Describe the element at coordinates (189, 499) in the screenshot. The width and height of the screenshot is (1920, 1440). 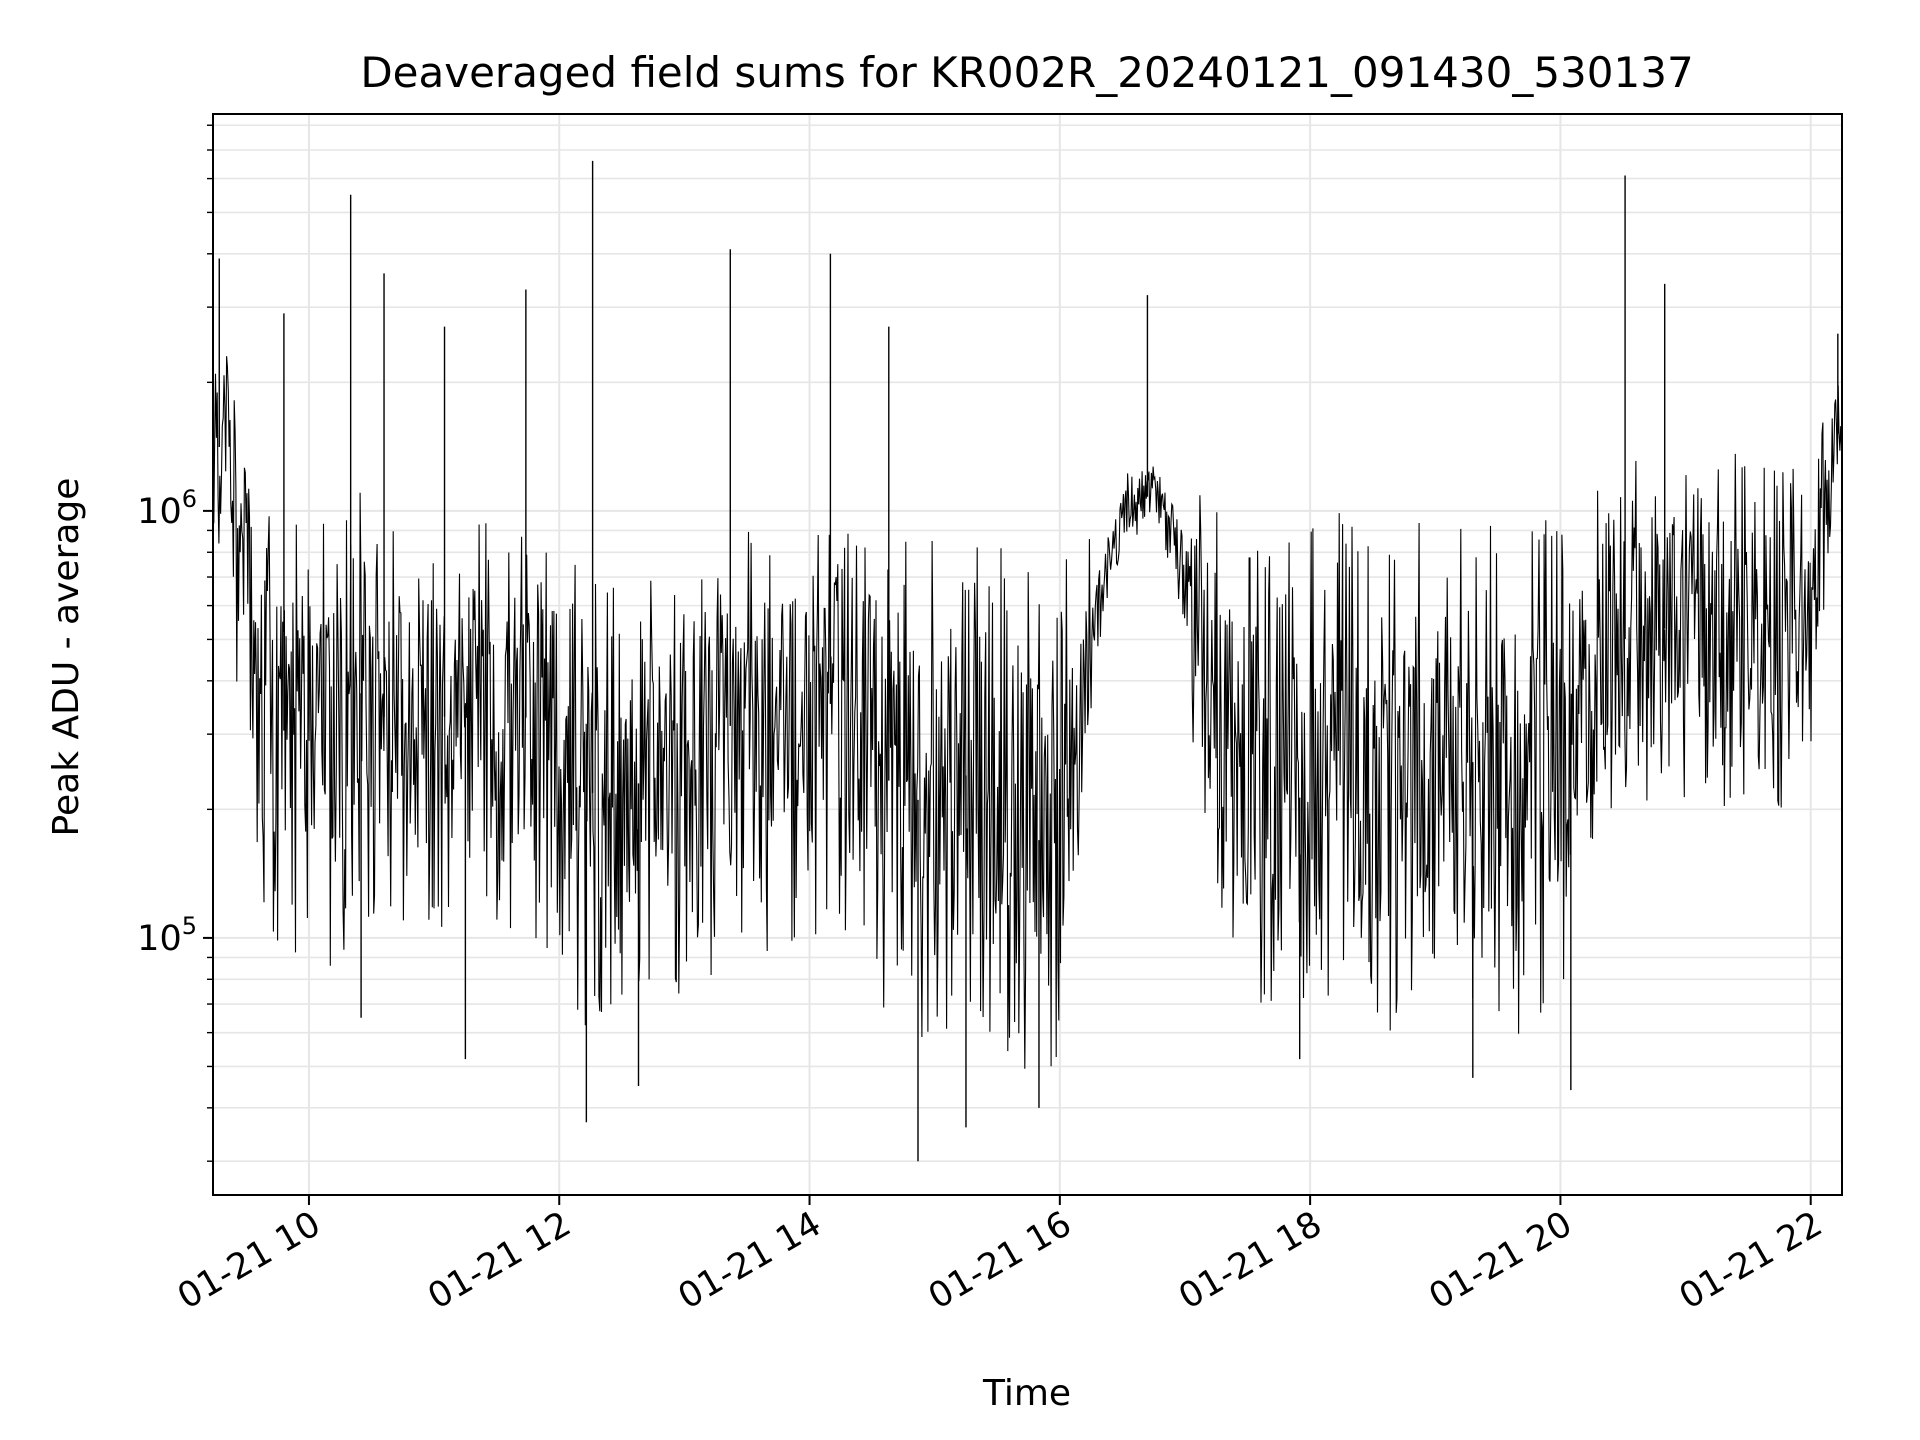
I see `y-tick-exponent: 6` at that location.